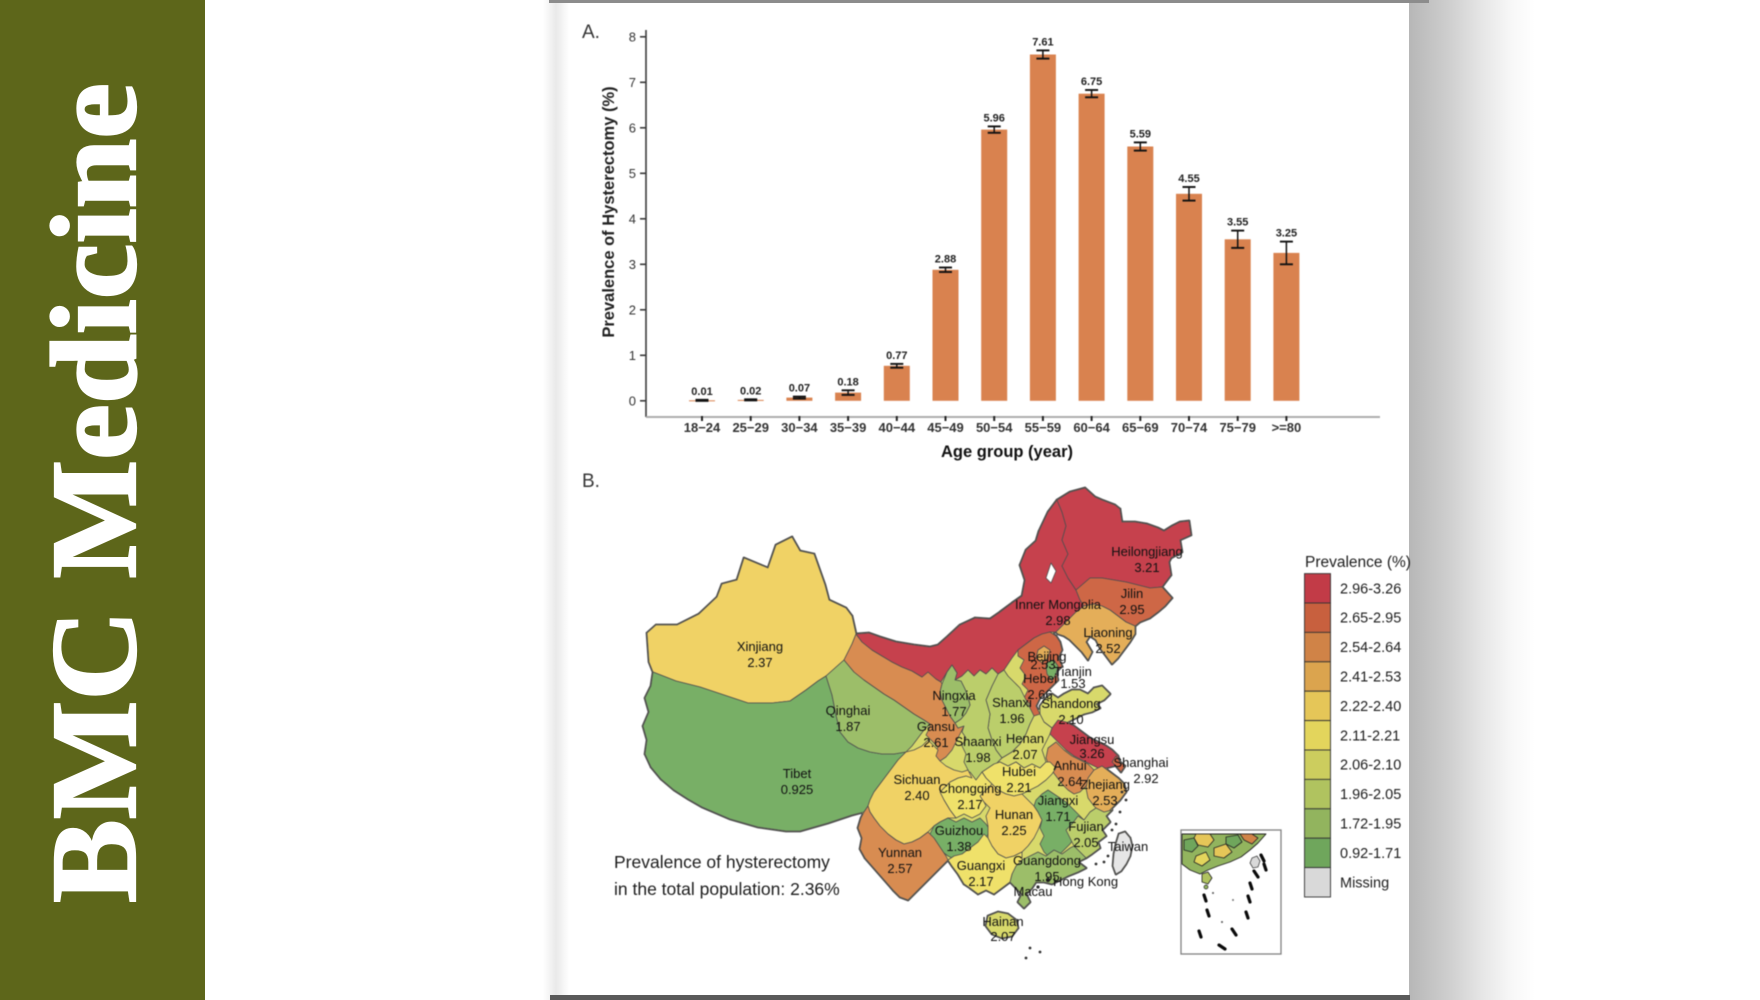 The image size is (1760, 1000). What do you see at coordinates (1040, 678) in the screenshot?
I see `svg-text: Hebei` at bounding box center [1040, 678].